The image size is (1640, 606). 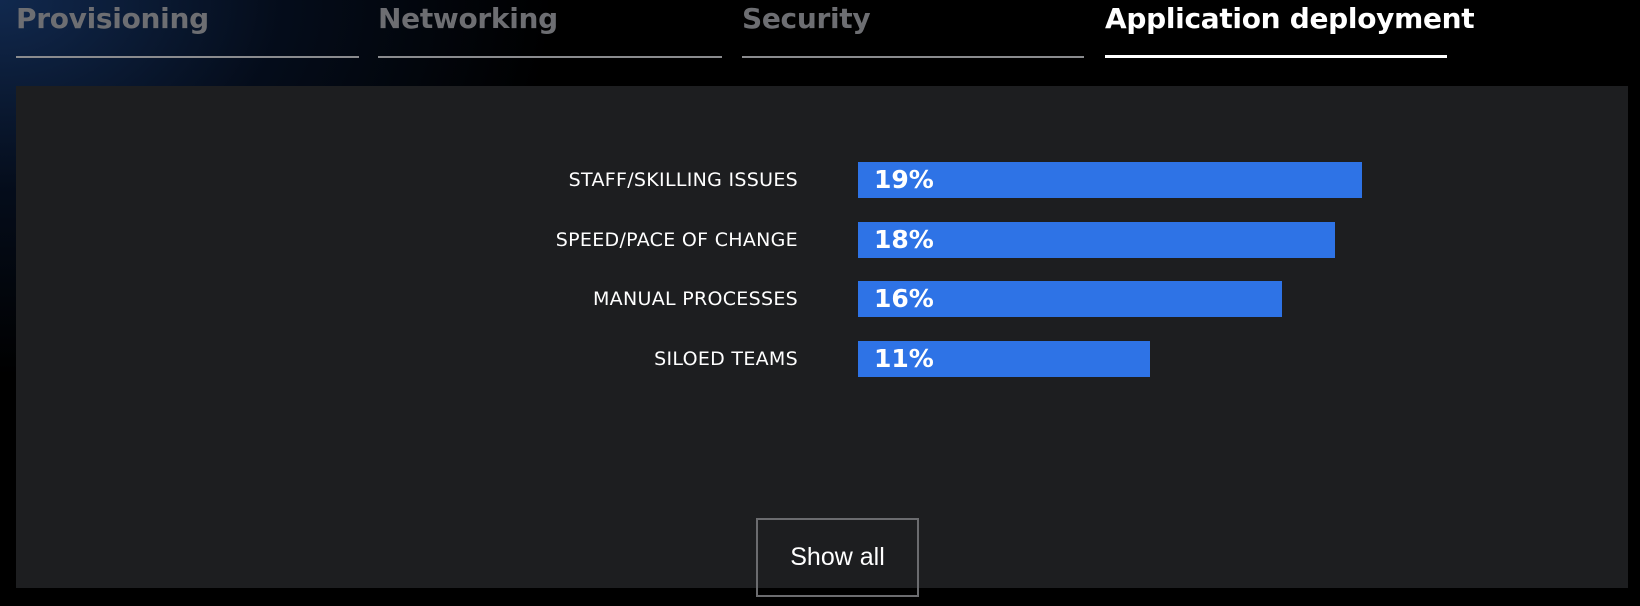 What do you see at coordinates (806, 18) in the screenshot?
I see `tab-label: Security` at bounding box center [806, 18].